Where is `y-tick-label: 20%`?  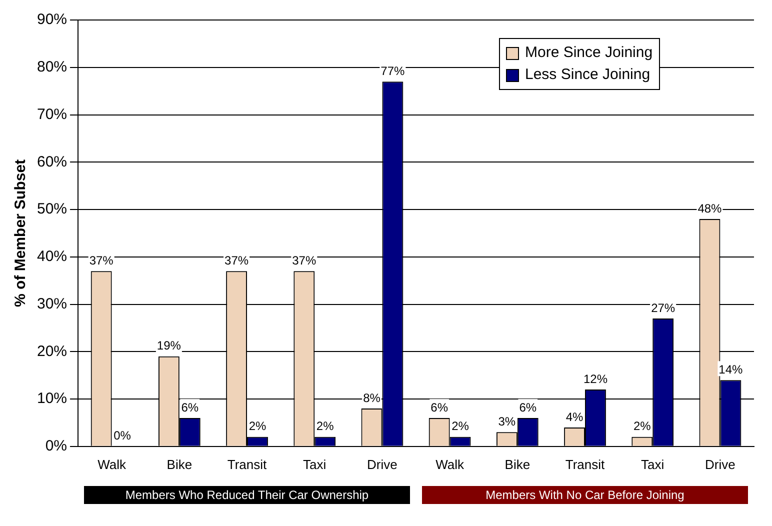 y-tick-label: 20% is located at coordinates (52, 351).